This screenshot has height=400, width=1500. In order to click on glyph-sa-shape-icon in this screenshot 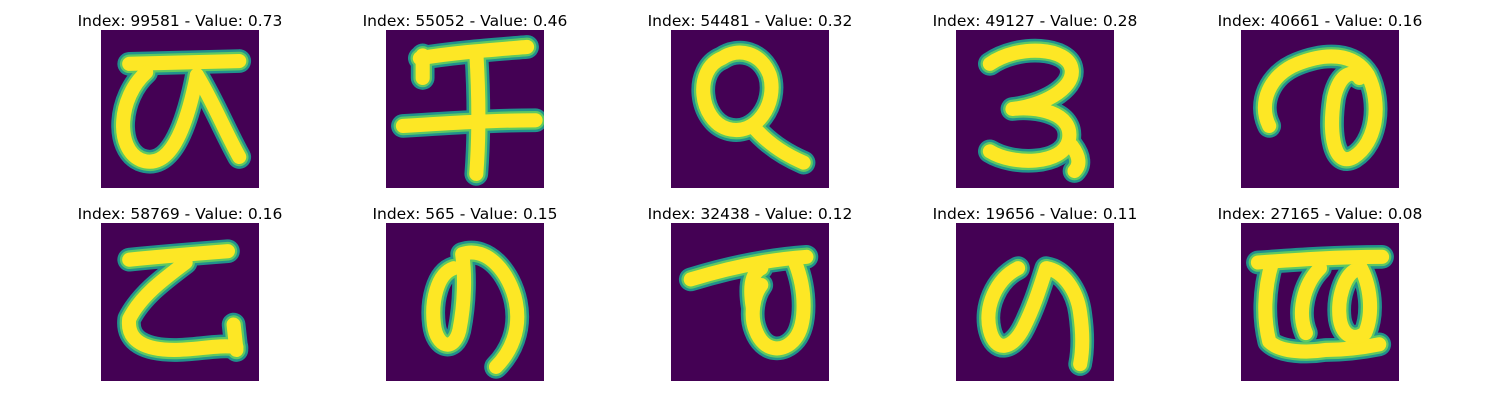, I will do `click(1320, 302)`.